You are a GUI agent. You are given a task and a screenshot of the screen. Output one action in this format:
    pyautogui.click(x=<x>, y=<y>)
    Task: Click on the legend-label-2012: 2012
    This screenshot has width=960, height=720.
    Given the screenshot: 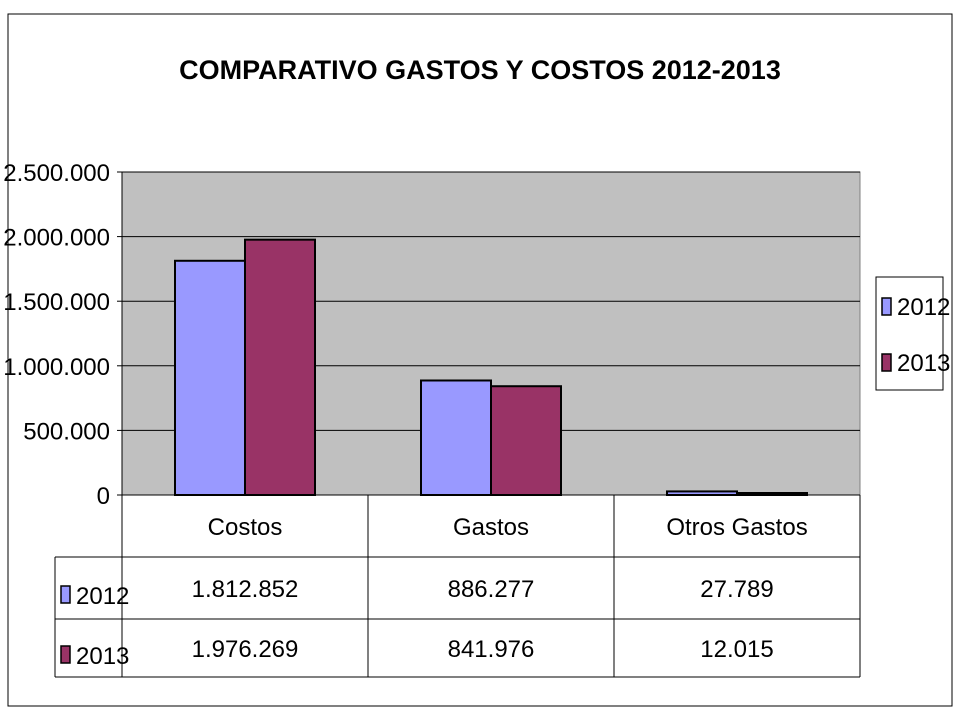 What is the action you would take?
    pyautogui.click(x=923, y=307)
    